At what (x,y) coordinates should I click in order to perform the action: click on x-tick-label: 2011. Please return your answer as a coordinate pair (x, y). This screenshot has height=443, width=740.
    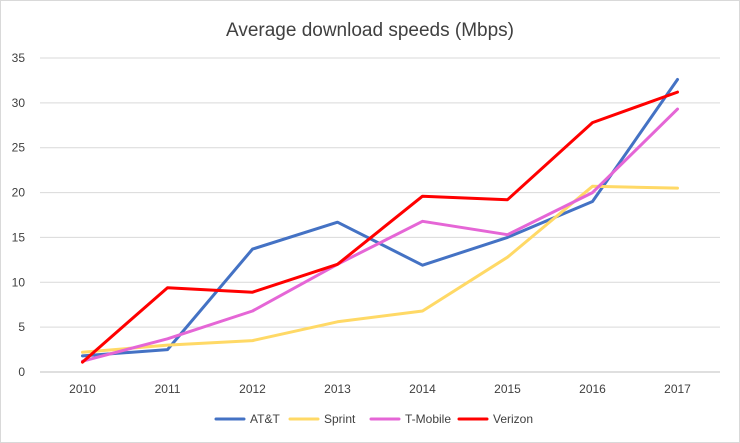
    Looking at the image, I should click on (168, 389).